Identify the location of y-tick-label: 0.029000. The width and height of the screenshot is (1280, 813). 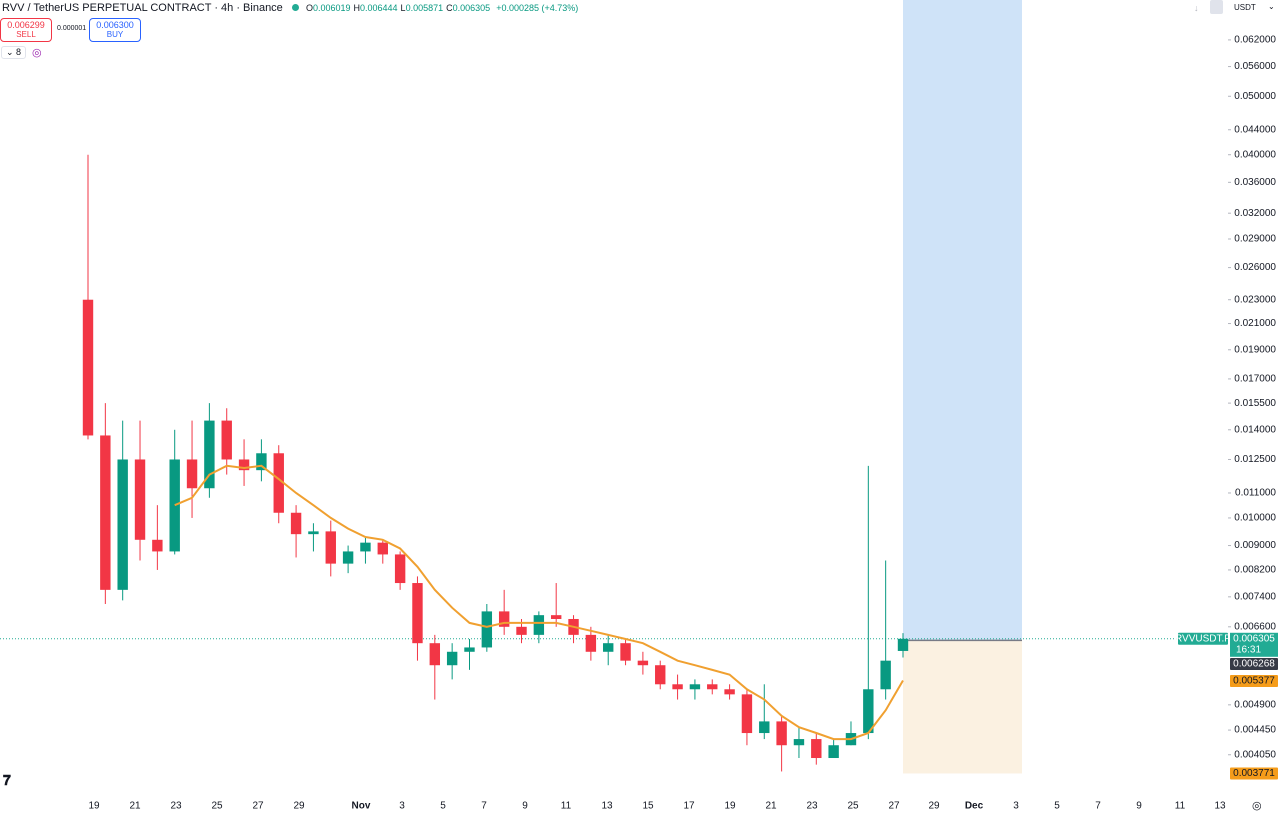
(1255, 239).